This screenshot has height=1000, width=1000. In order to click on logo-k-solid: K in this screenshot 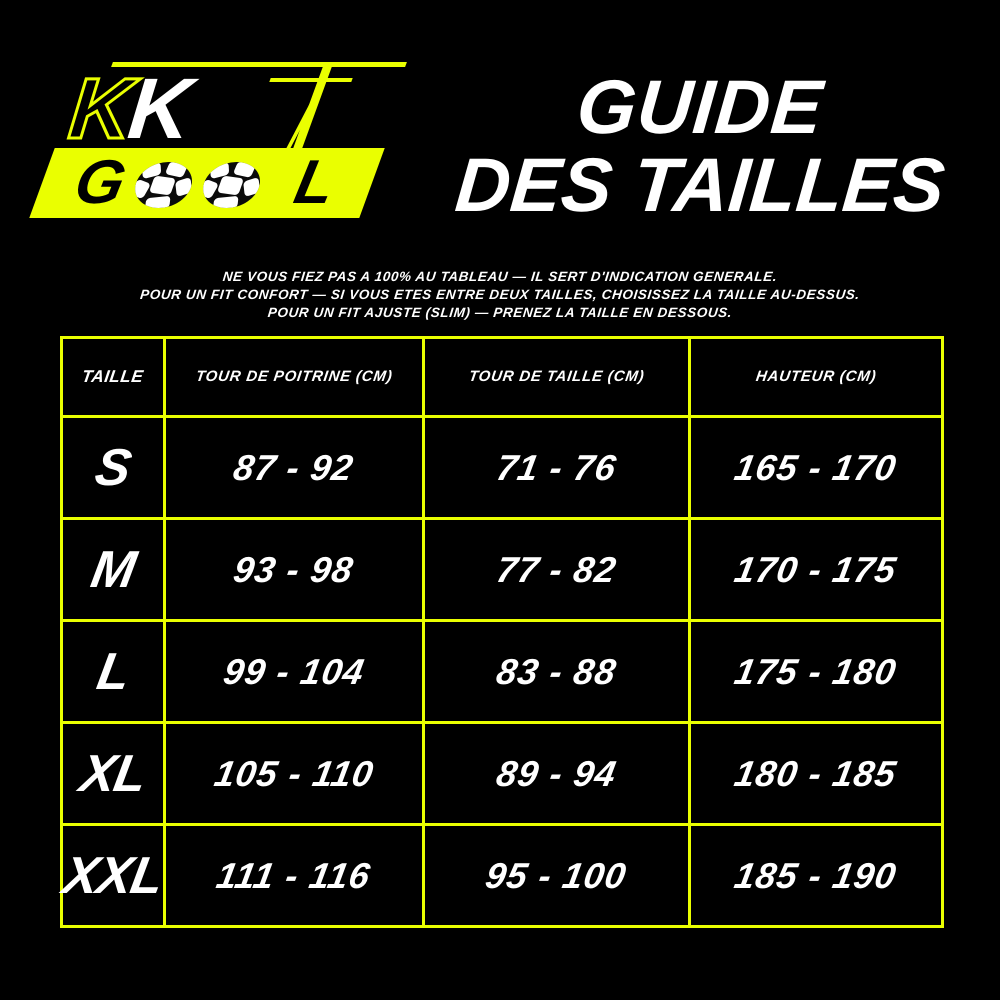, I will do `click(159, 109)`.